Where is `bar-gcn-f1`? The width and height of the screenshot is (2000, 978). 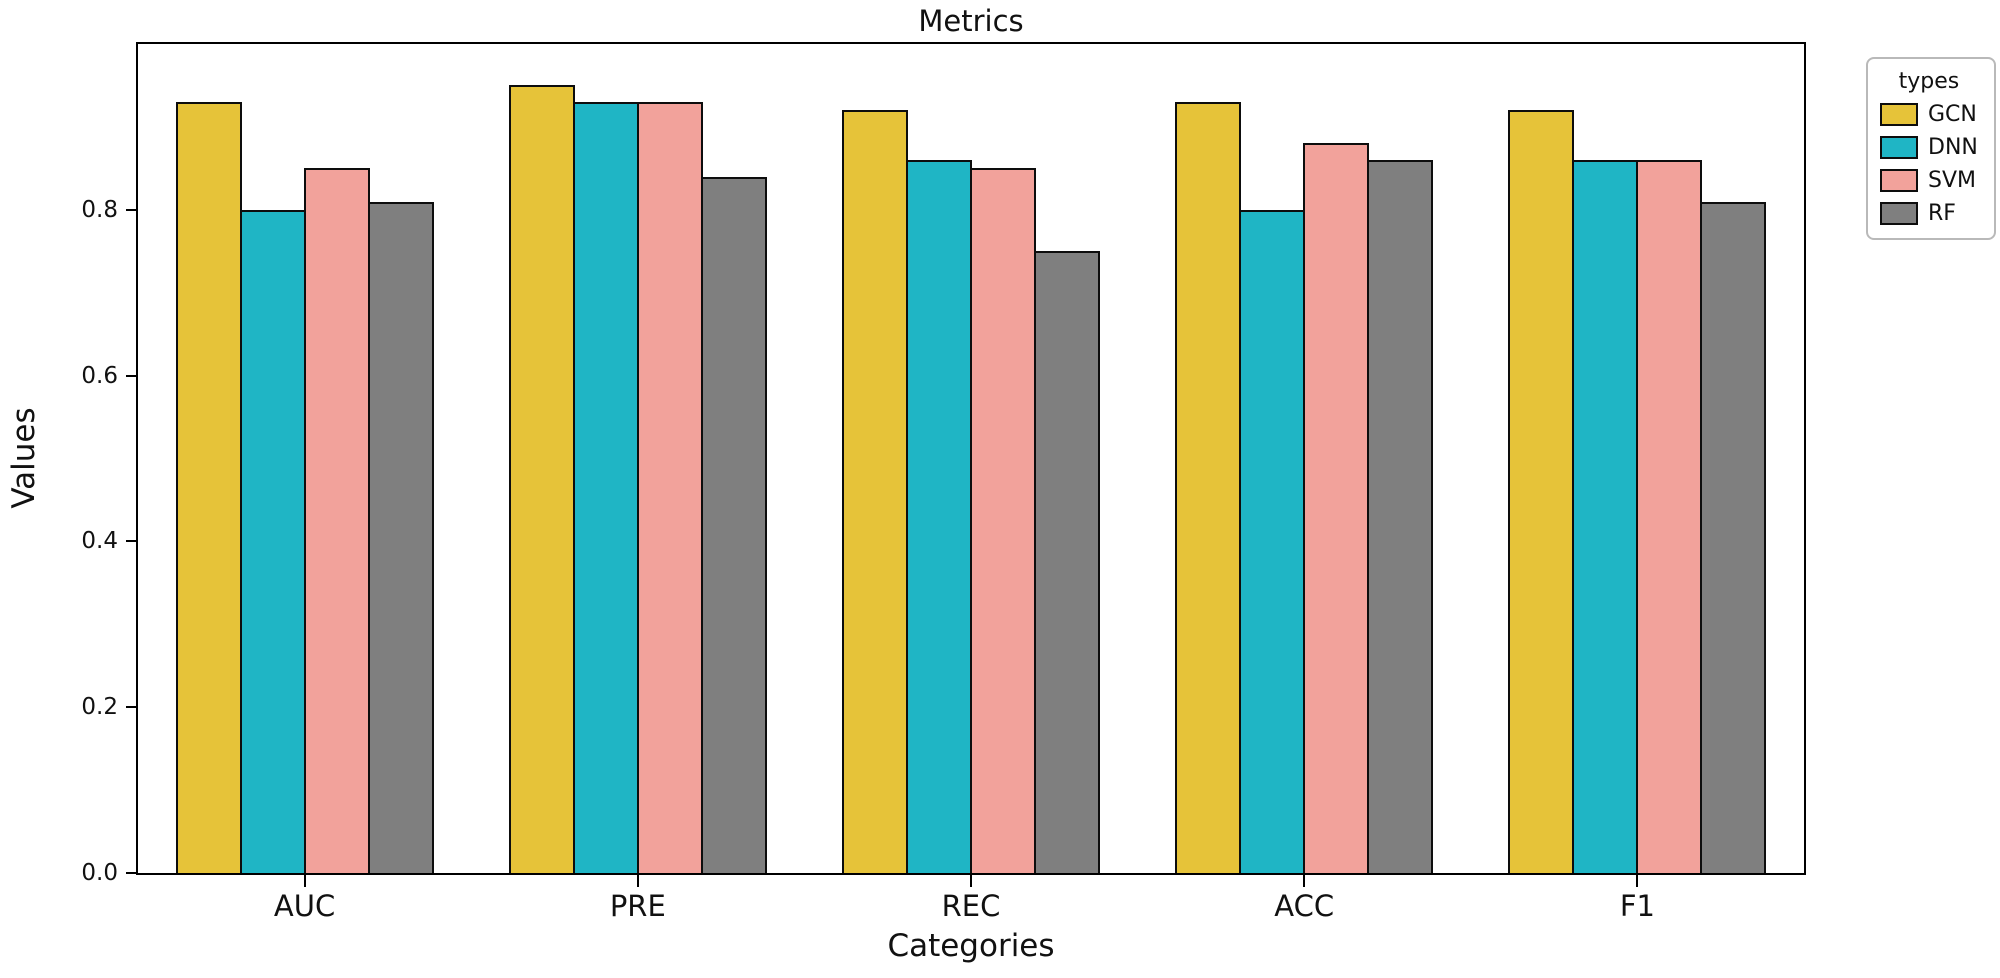 bar-gcn-f1 is located at coordinates (1541, 491).